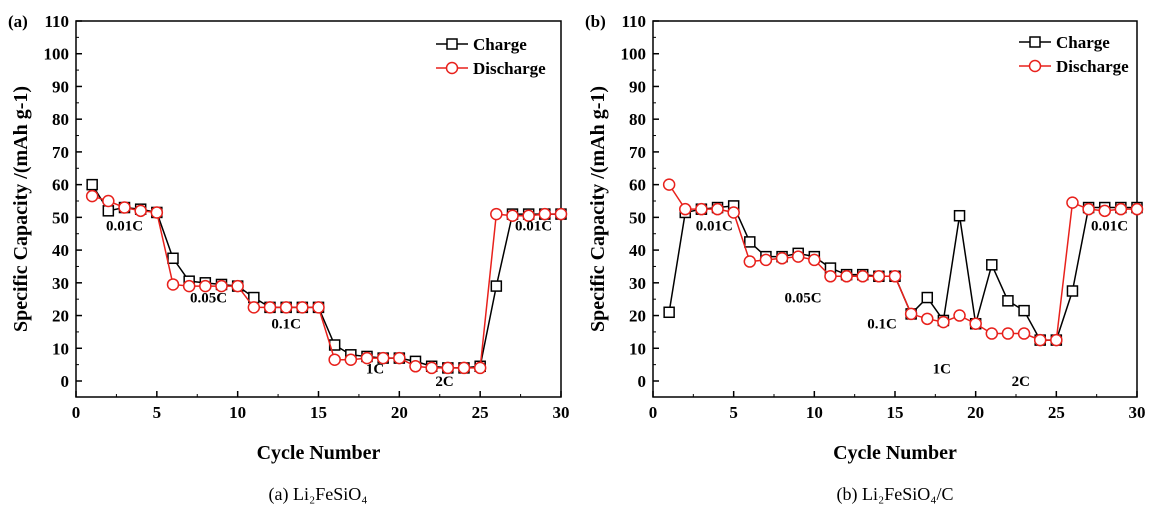 The height and width of the screenshot is (509, 1150). I want to click on panel-label: (a), so click(18, 21).